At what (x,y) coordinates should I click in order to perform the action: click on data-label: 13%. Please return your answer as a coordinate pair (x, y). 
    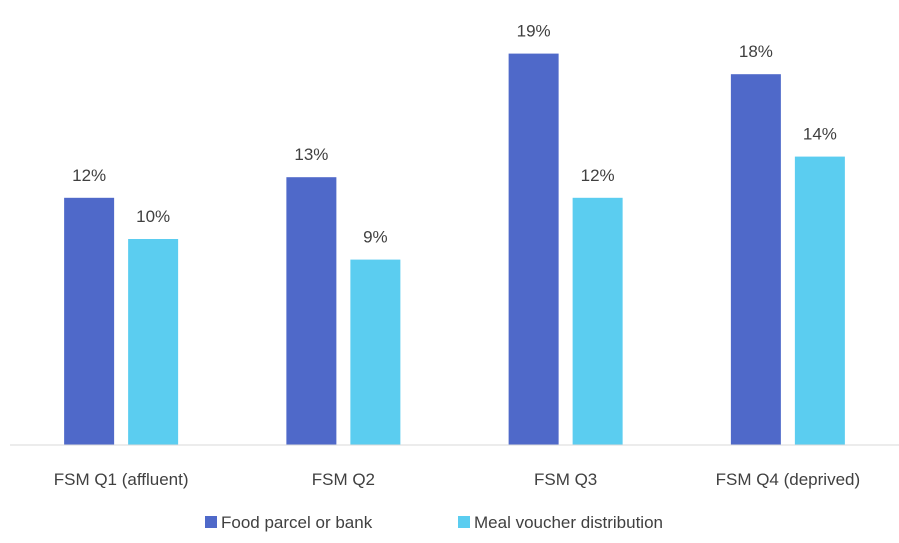
    Looking at the image, I should click on (311, 154).